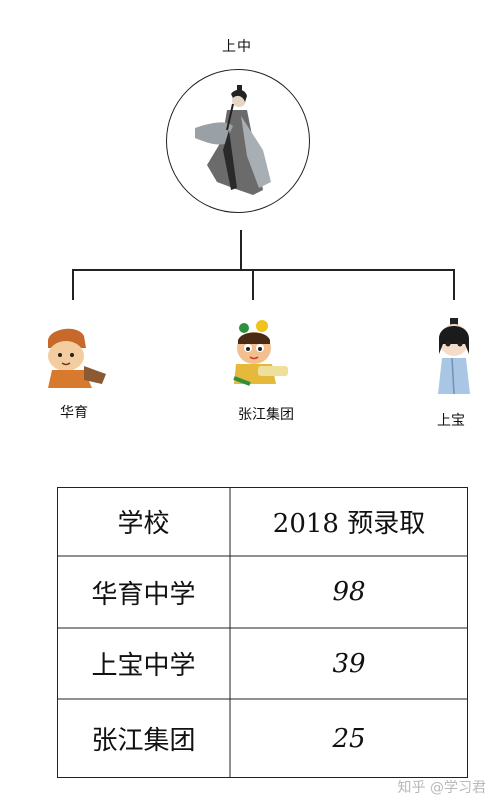  I want to click on branch-line, so click(263, 270).